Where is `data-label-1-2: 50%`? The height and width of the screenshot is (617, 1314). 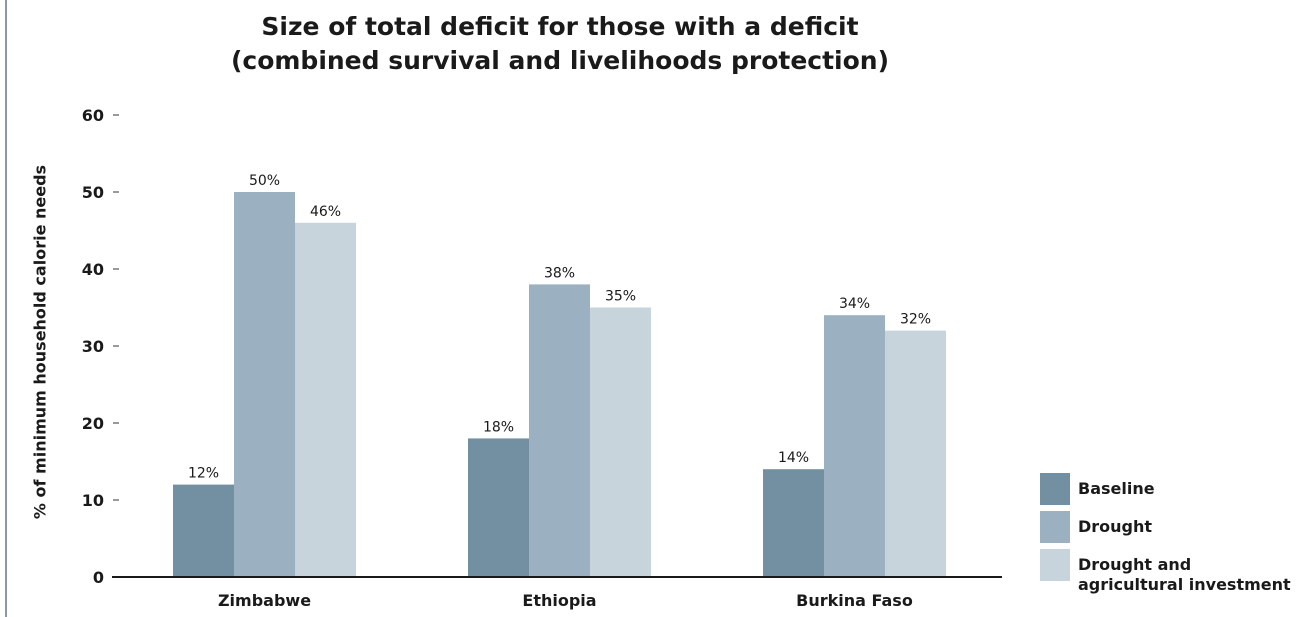 data-label-1-2: 50% is located at coordinates (264, 181).